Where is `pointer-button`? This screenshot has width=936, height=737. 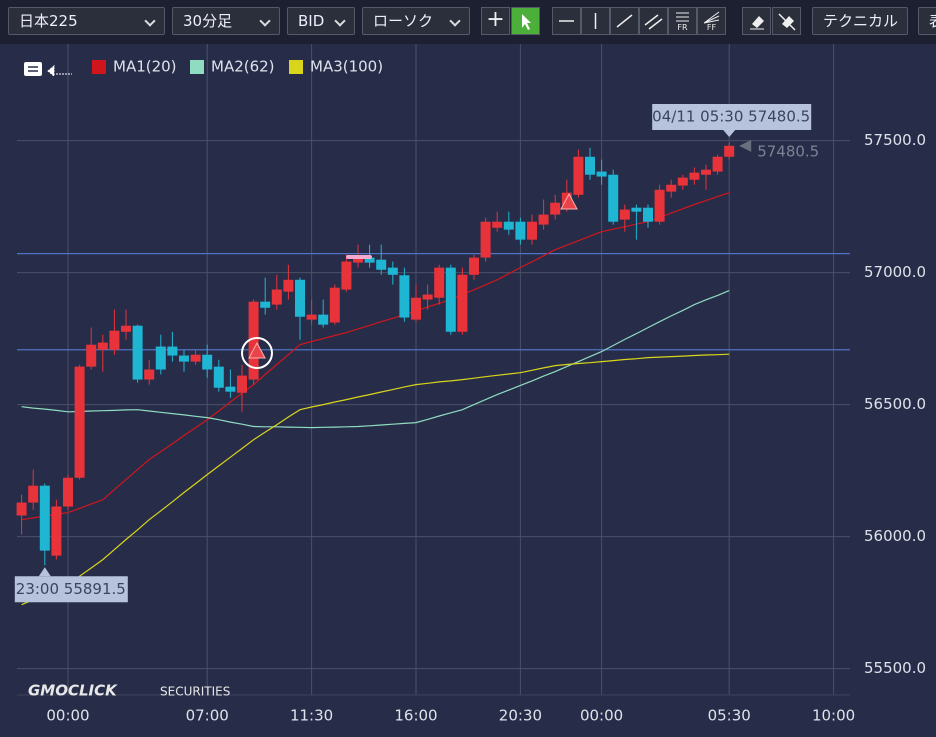
pointer-button is located at coordinates (525, 21).